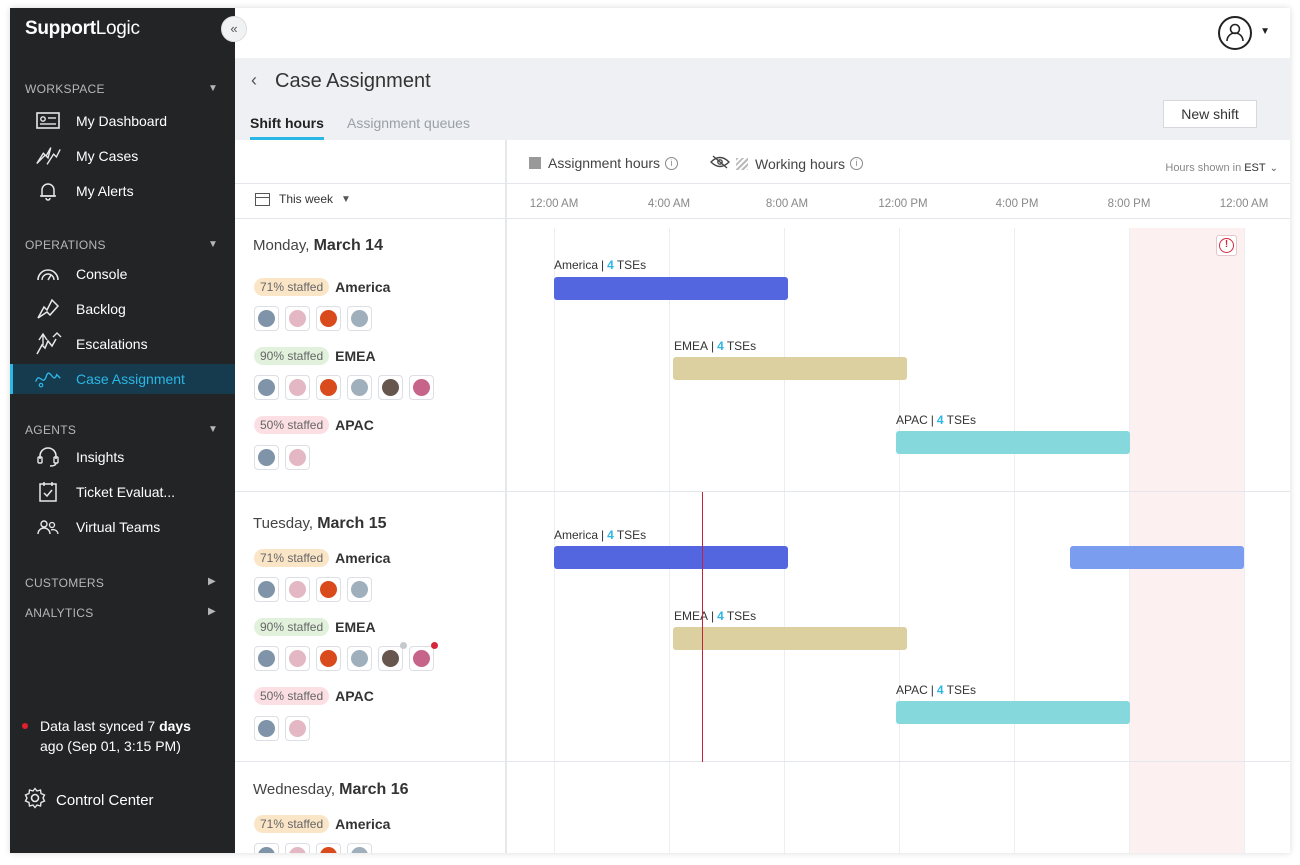  I want to click on backlog-icon, so click(48, 309).